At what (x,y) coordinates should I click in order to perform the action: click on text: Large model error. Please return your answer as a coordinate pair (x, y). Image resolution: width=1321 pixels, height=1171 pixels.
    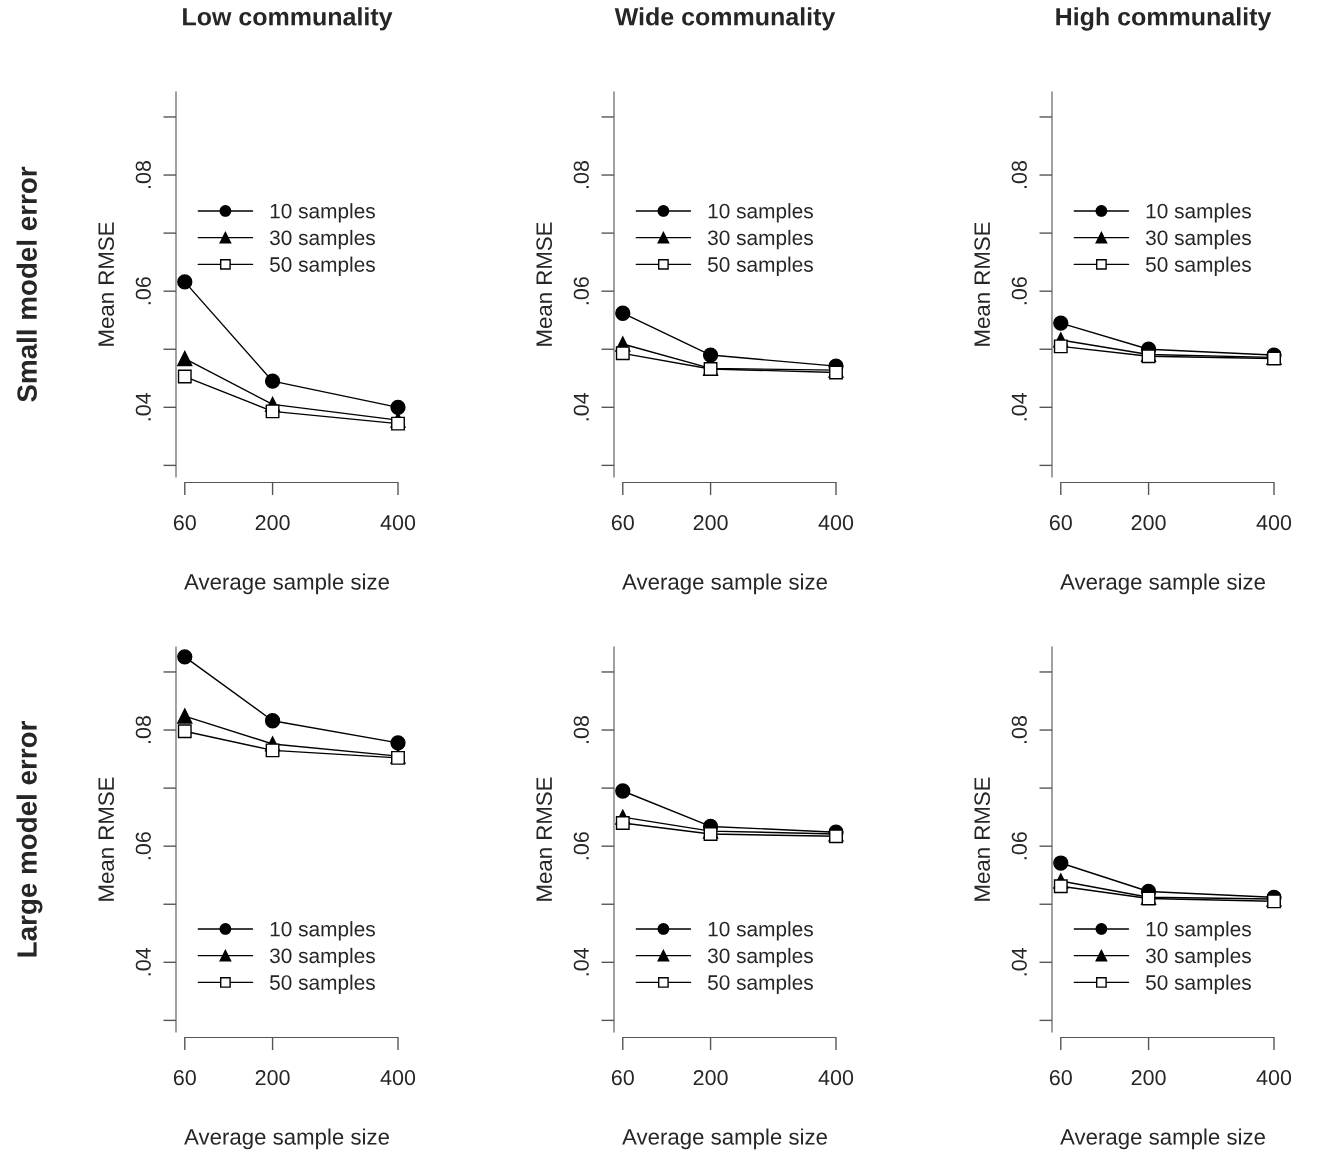
    Looking at the image, I should click on (29, 839).